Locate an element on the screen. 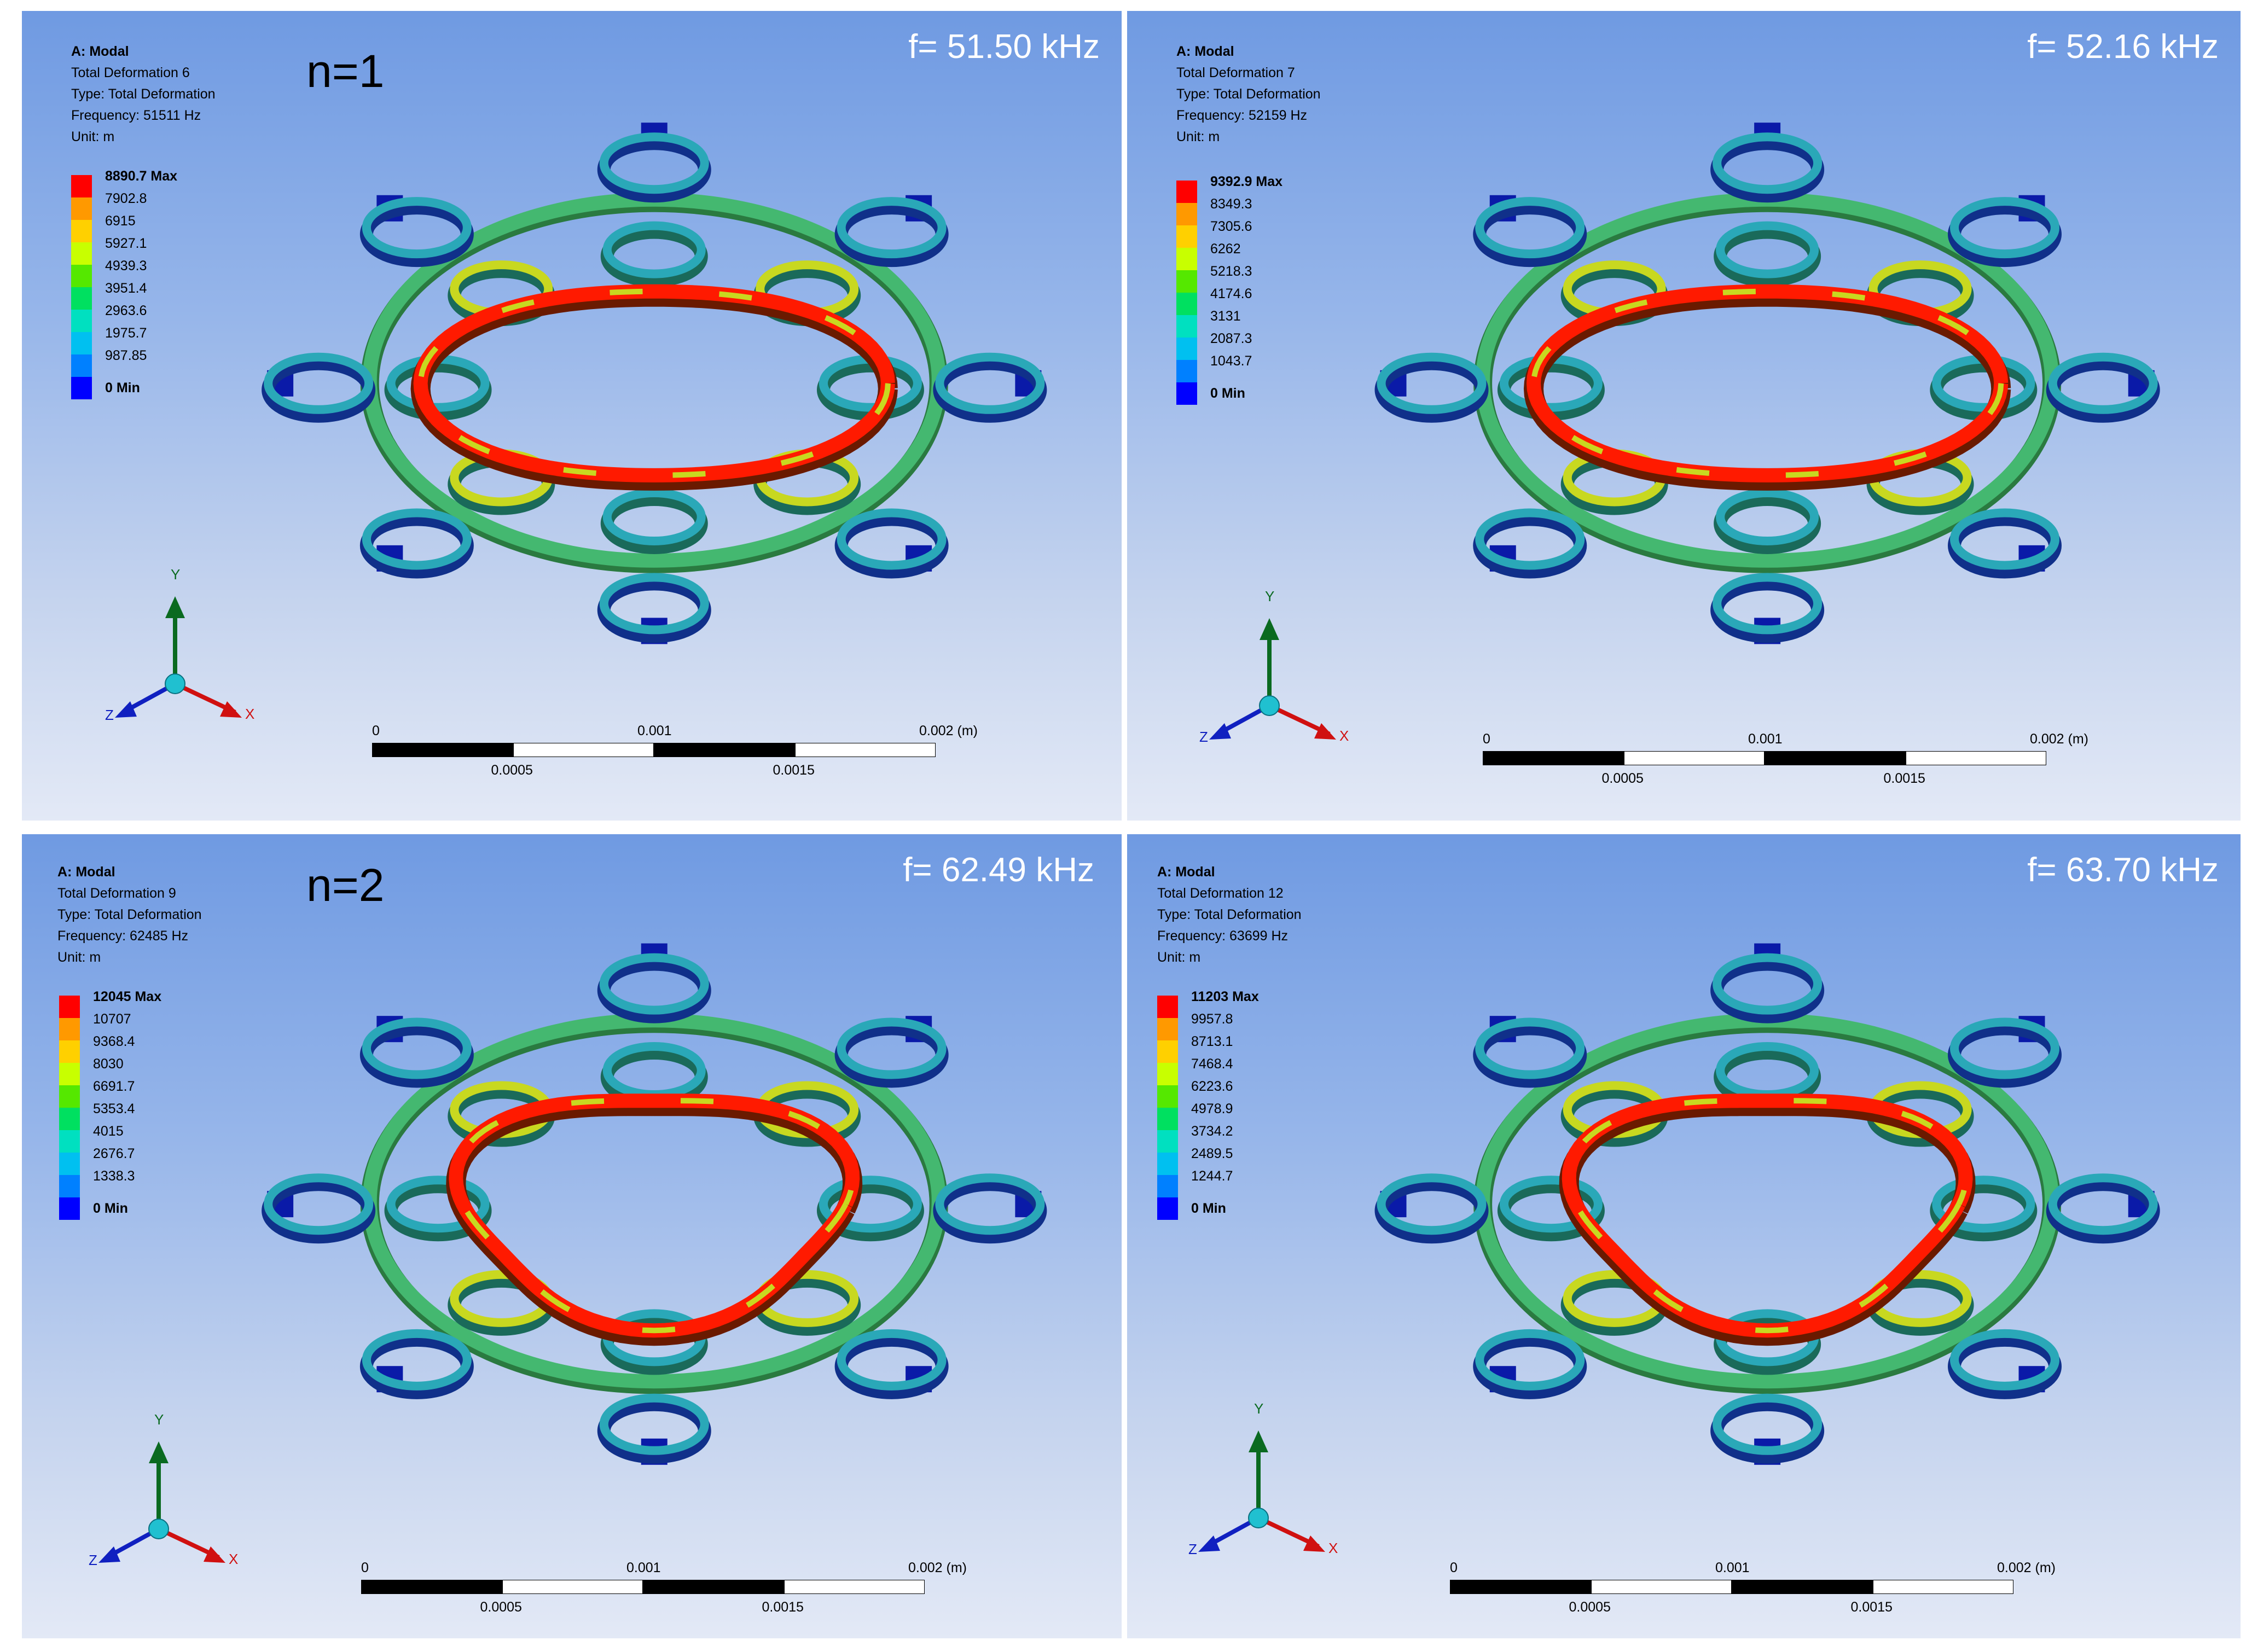 Image resolution: width=2246 pixels, height=1652 pixels. frequency-label: f= 52.16 kHz is located at coordinates (2123, 47).